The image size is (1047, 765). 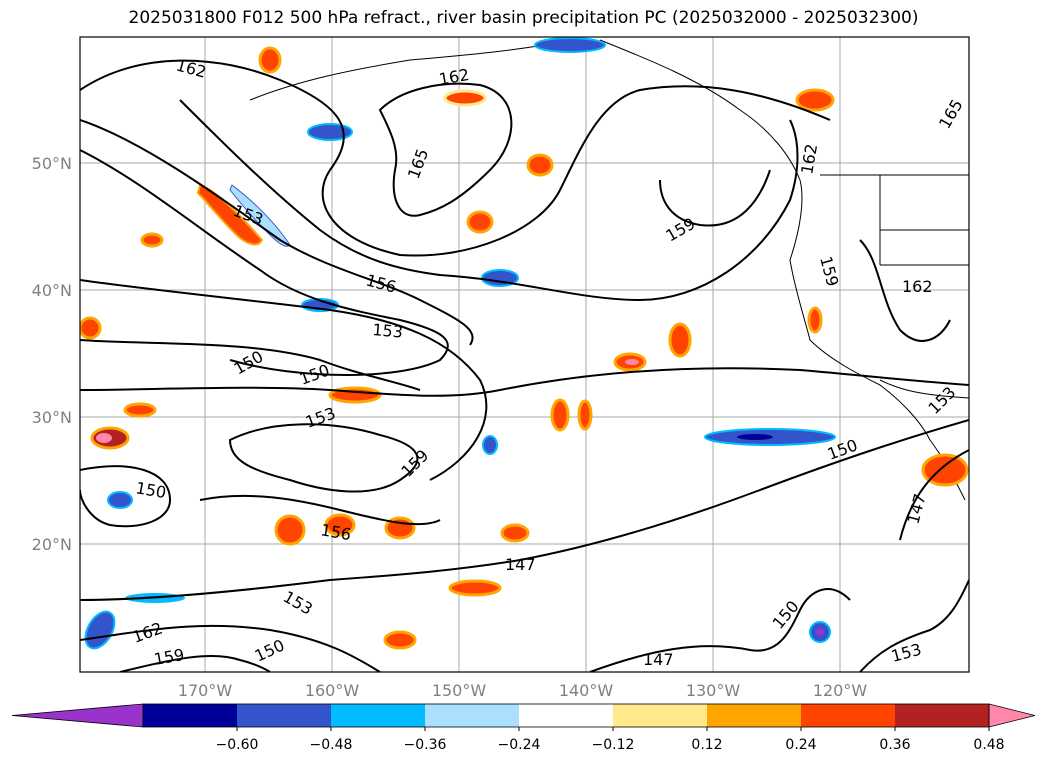 What do you see at coordinates (988, 745) in the screenshot?
I see `colorbar-tick-label: 0.48` at bounding box center [988, 745].